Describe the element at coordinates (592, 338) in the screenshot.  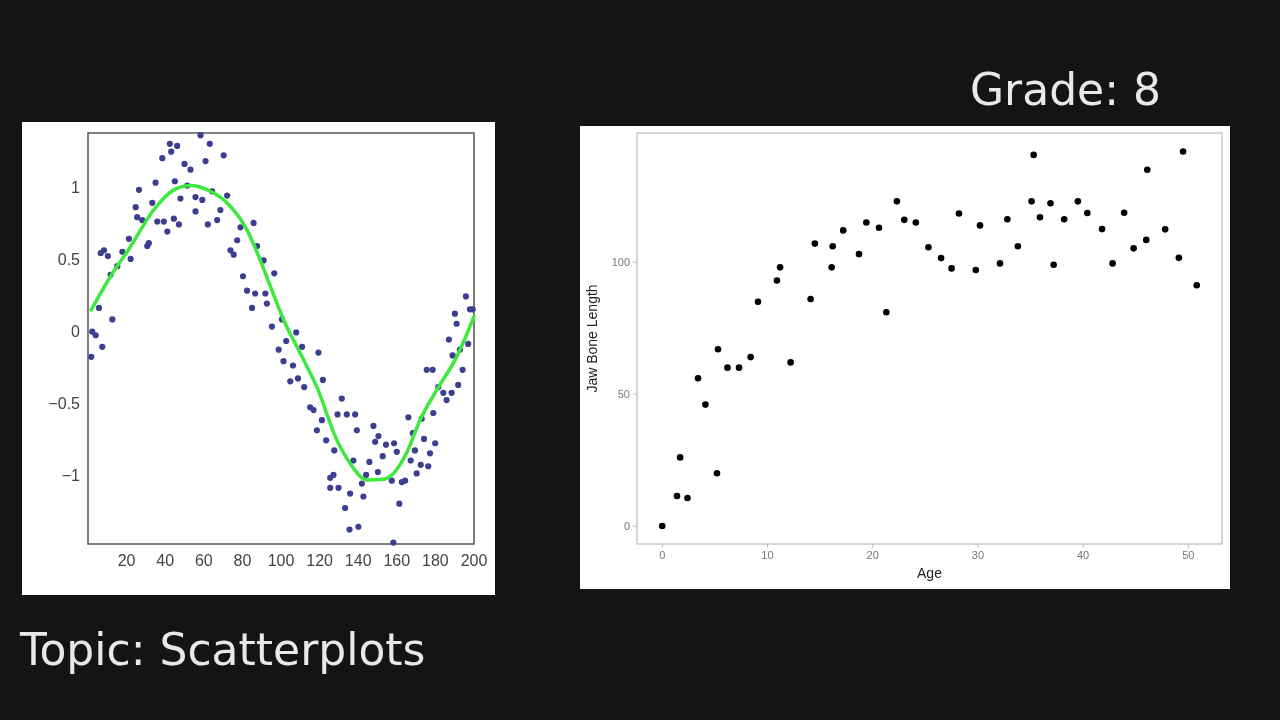
I see `y-axis-title: Jaw Bone Length` at that location.